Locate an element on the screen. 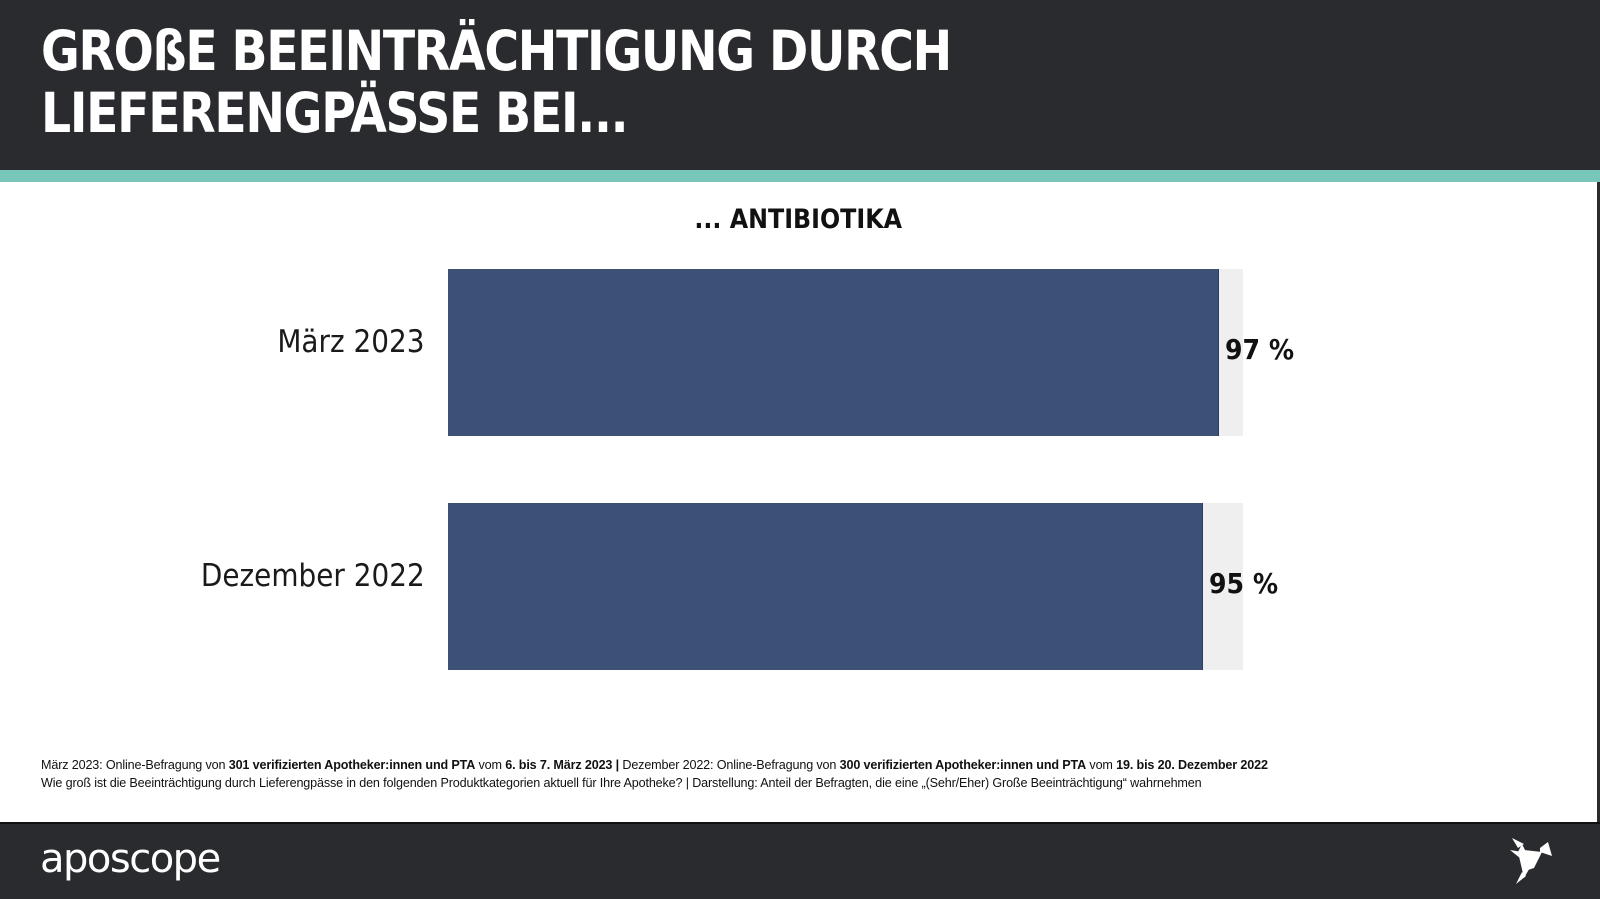  footnote-segment: Dezember 2022: Online-Befragung von is located at coordinates (731, 765).